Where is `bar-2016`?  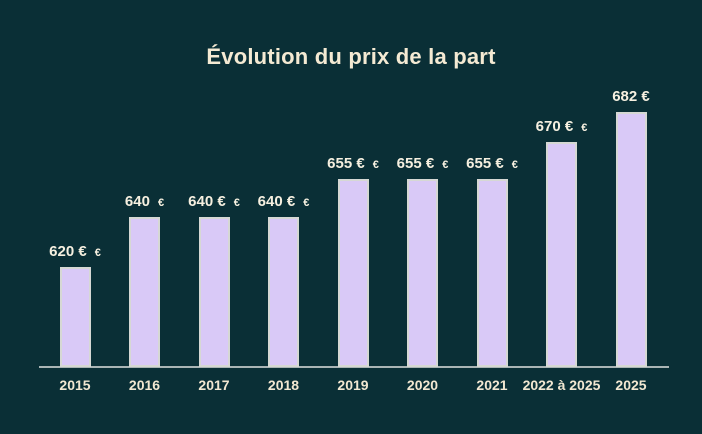
bar-2016 is located at coordinates (144, 292).